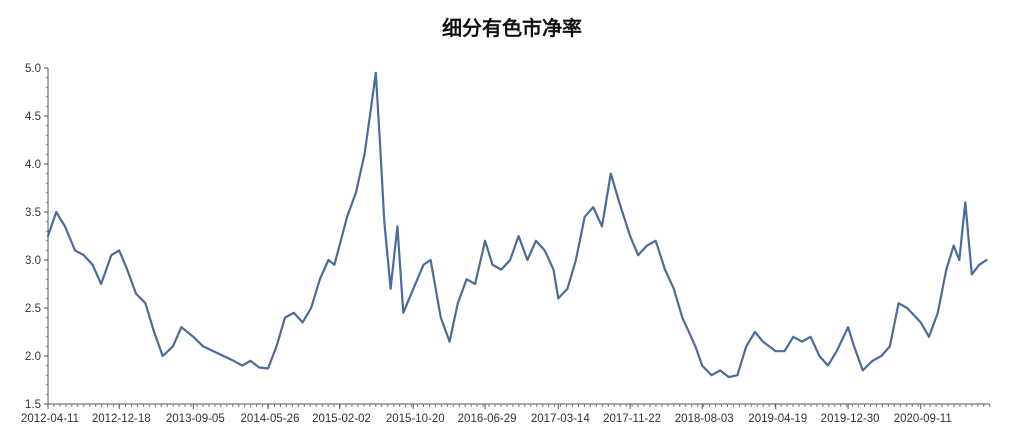 The image size is (1024, 438). What do you see at coordinates (850, 419) in the screenshot?
I see `x-tick-label: 2019-12-30` at bounding box center [850, 419].